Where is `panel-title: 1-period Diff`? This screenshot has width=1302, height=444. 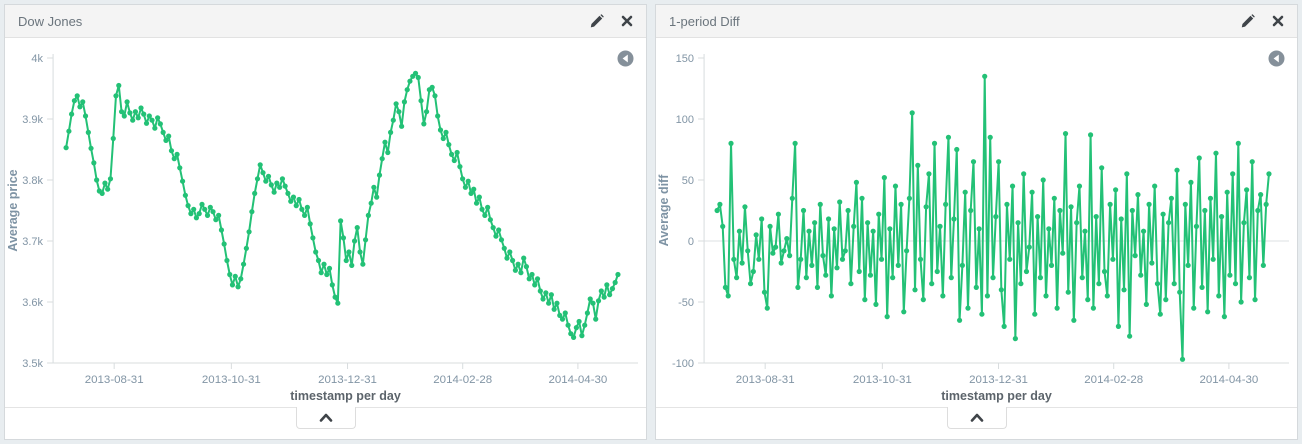 panel-title: 1-period Diff is located at coordinates (704, 21).